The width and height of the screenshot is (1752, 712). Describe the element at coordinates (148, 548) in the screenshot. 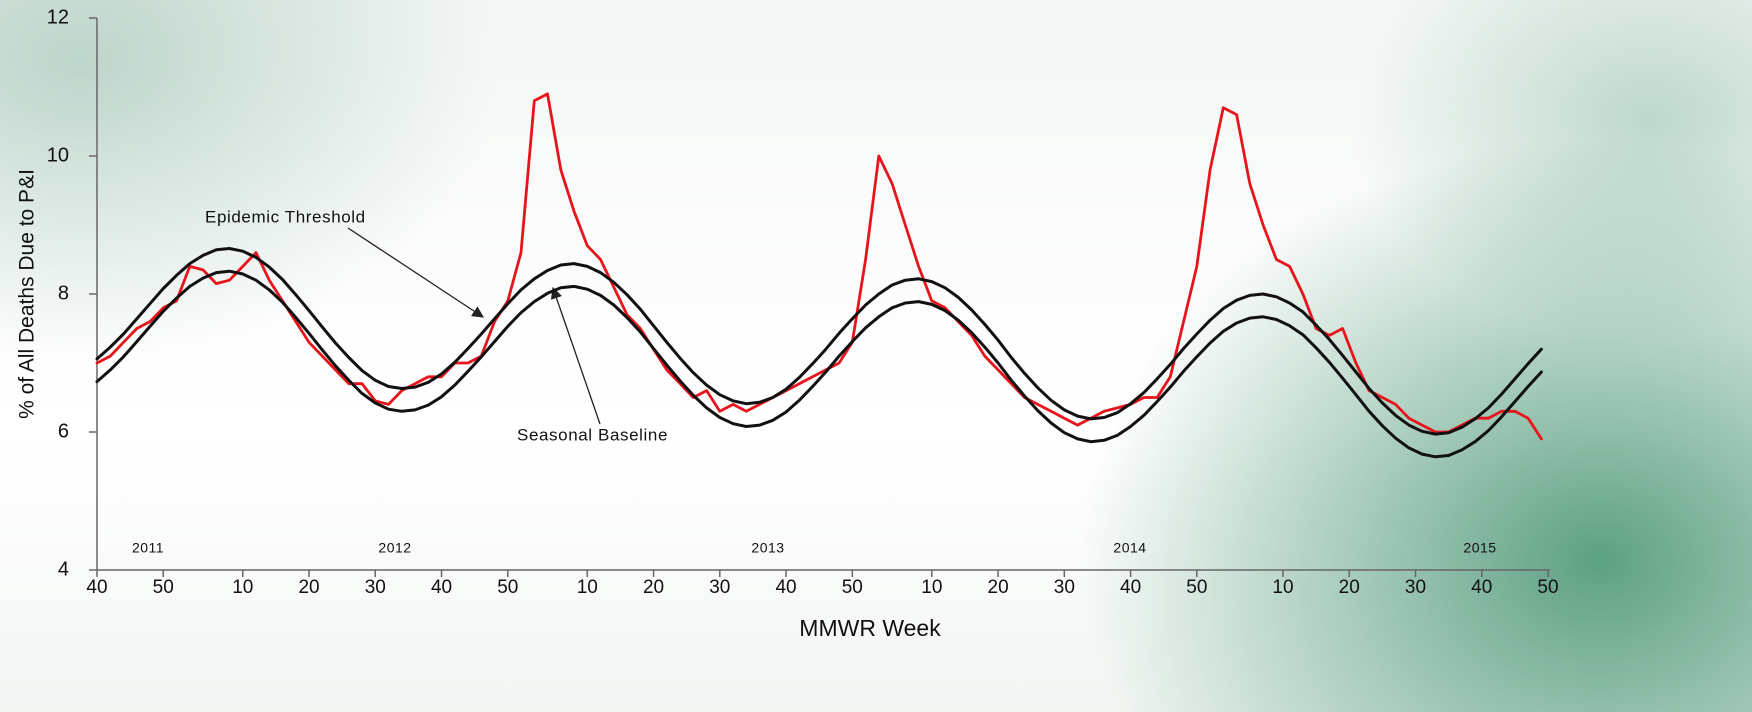

I see `year-label: 2011` at that location.